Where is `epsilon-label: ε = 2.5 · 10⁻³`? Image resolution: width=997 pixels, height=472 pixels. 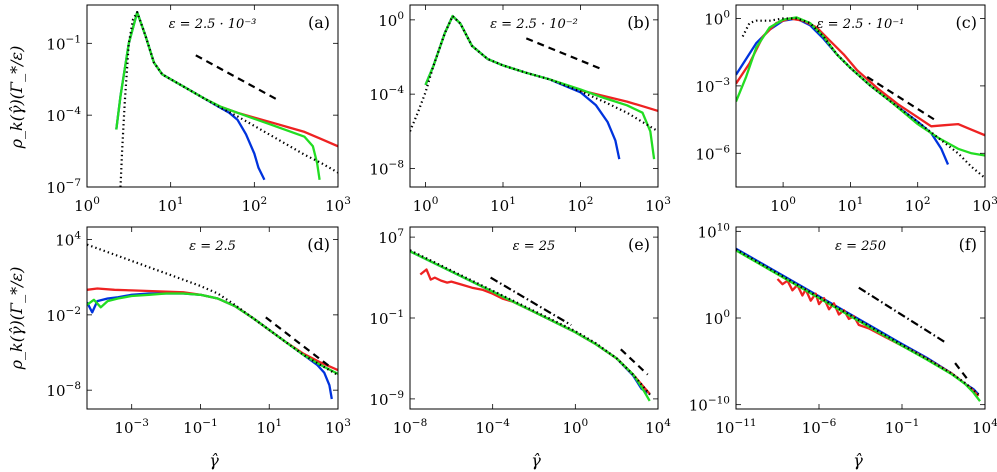 epsilon-label: ε = 2.5 · 10⁻³ is located at coordinates (213, 24).